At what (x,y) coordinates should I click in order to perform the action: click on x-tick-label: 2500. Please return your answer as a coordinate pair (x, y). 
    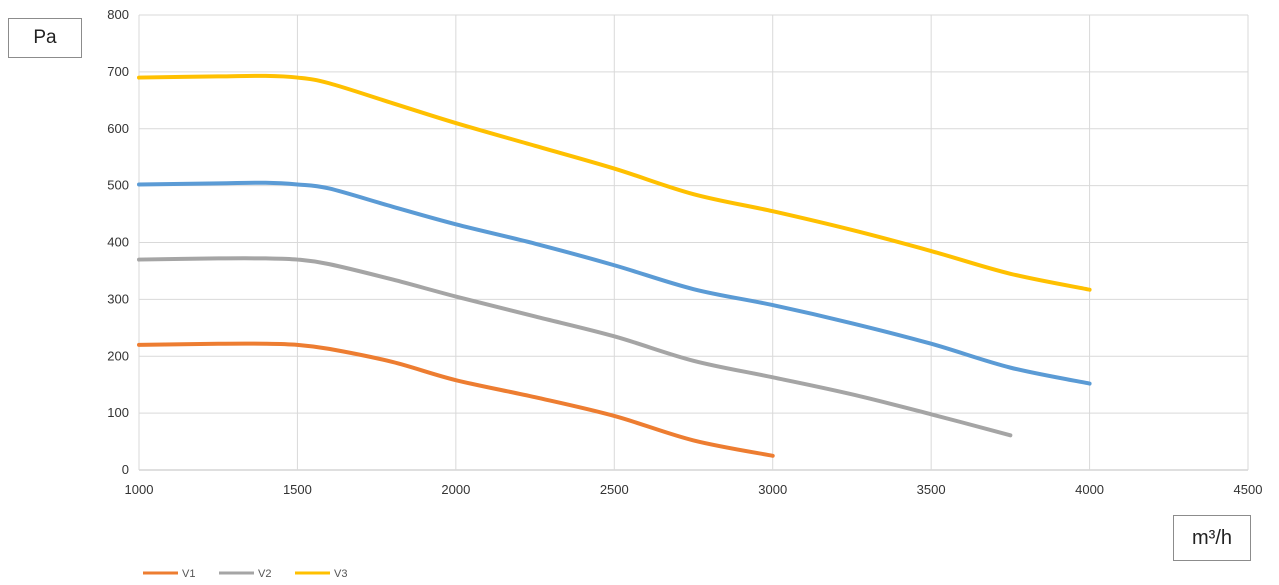
    Looking at the image, I should click on (614, 489).